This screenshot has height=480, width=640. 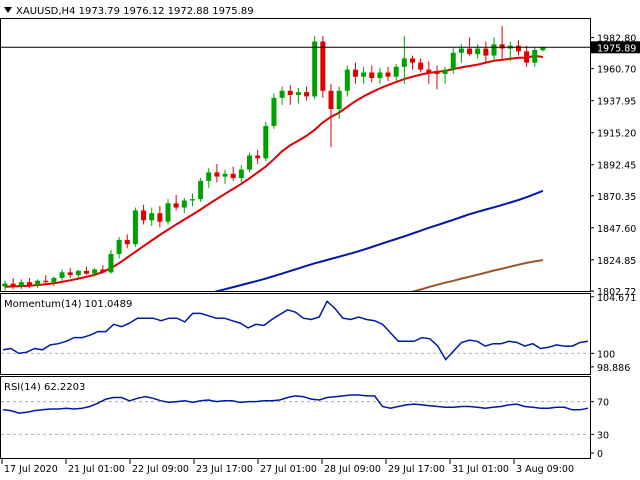 I want to click on time-tick-label: 31 Jul 01:00, so click(x=480, y=469).